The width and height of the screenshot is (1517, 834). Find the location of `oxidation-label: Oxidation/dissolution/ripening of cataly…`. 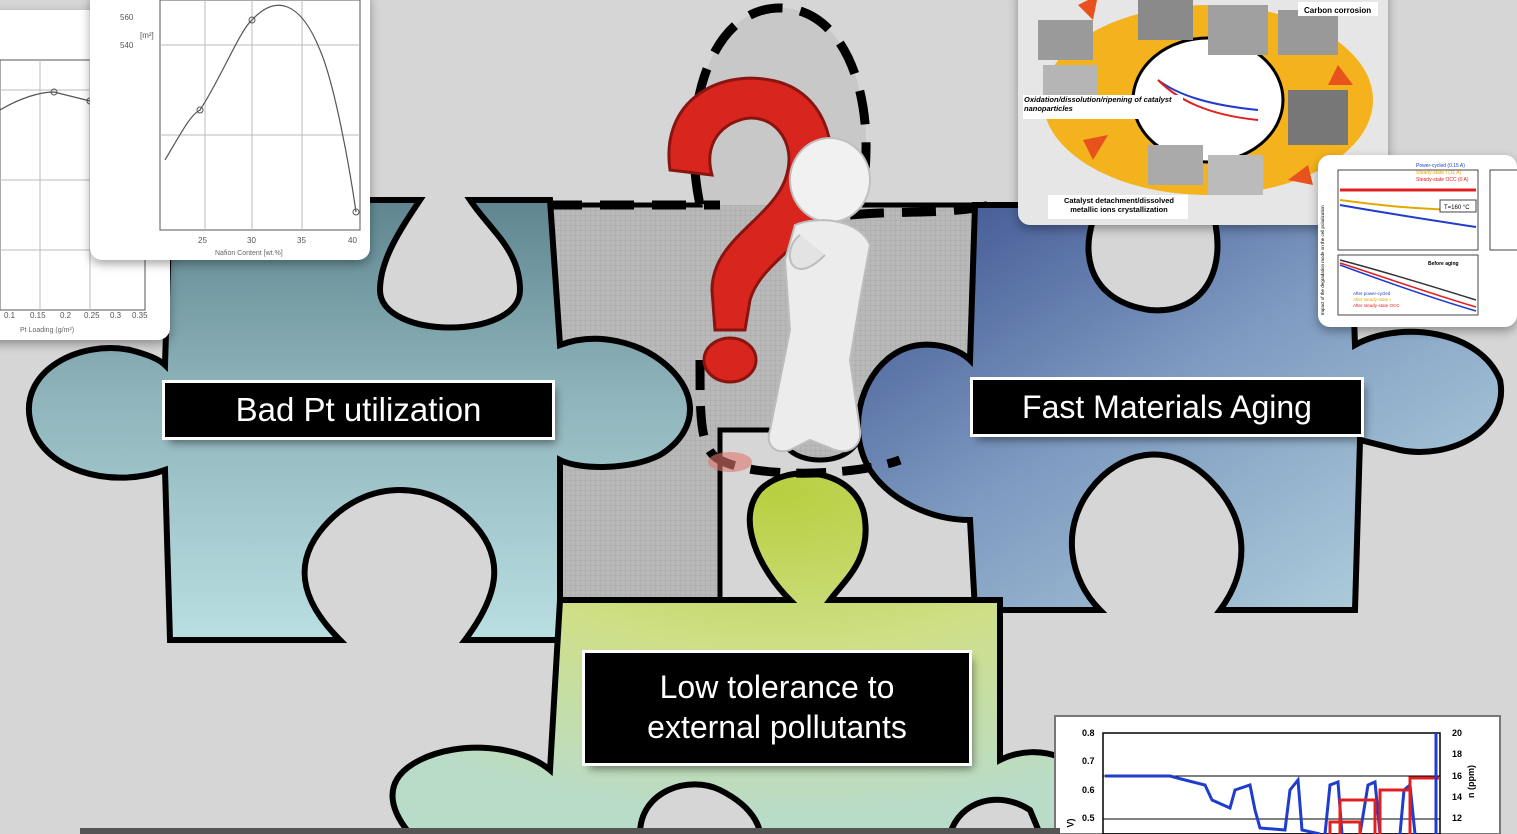

oxidation-label: Oxidation/dissolution/ripening of cataly… is located at coordinates (1098, 104).